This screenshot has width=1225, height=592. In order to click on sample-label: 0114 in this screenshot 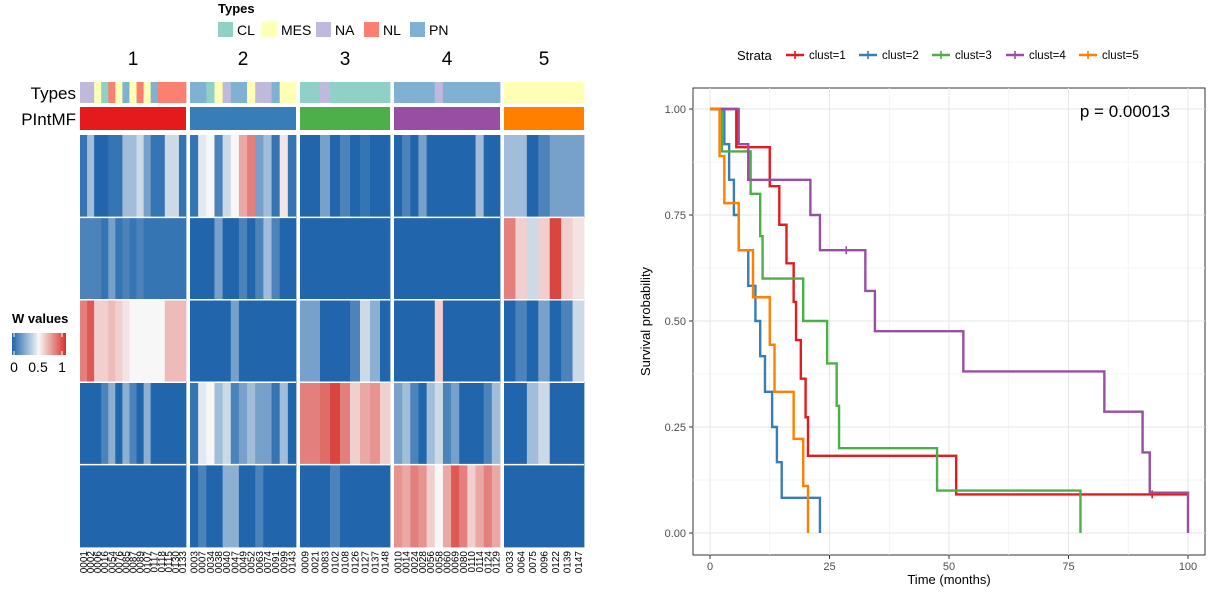, I will do `click(480, 562)`.